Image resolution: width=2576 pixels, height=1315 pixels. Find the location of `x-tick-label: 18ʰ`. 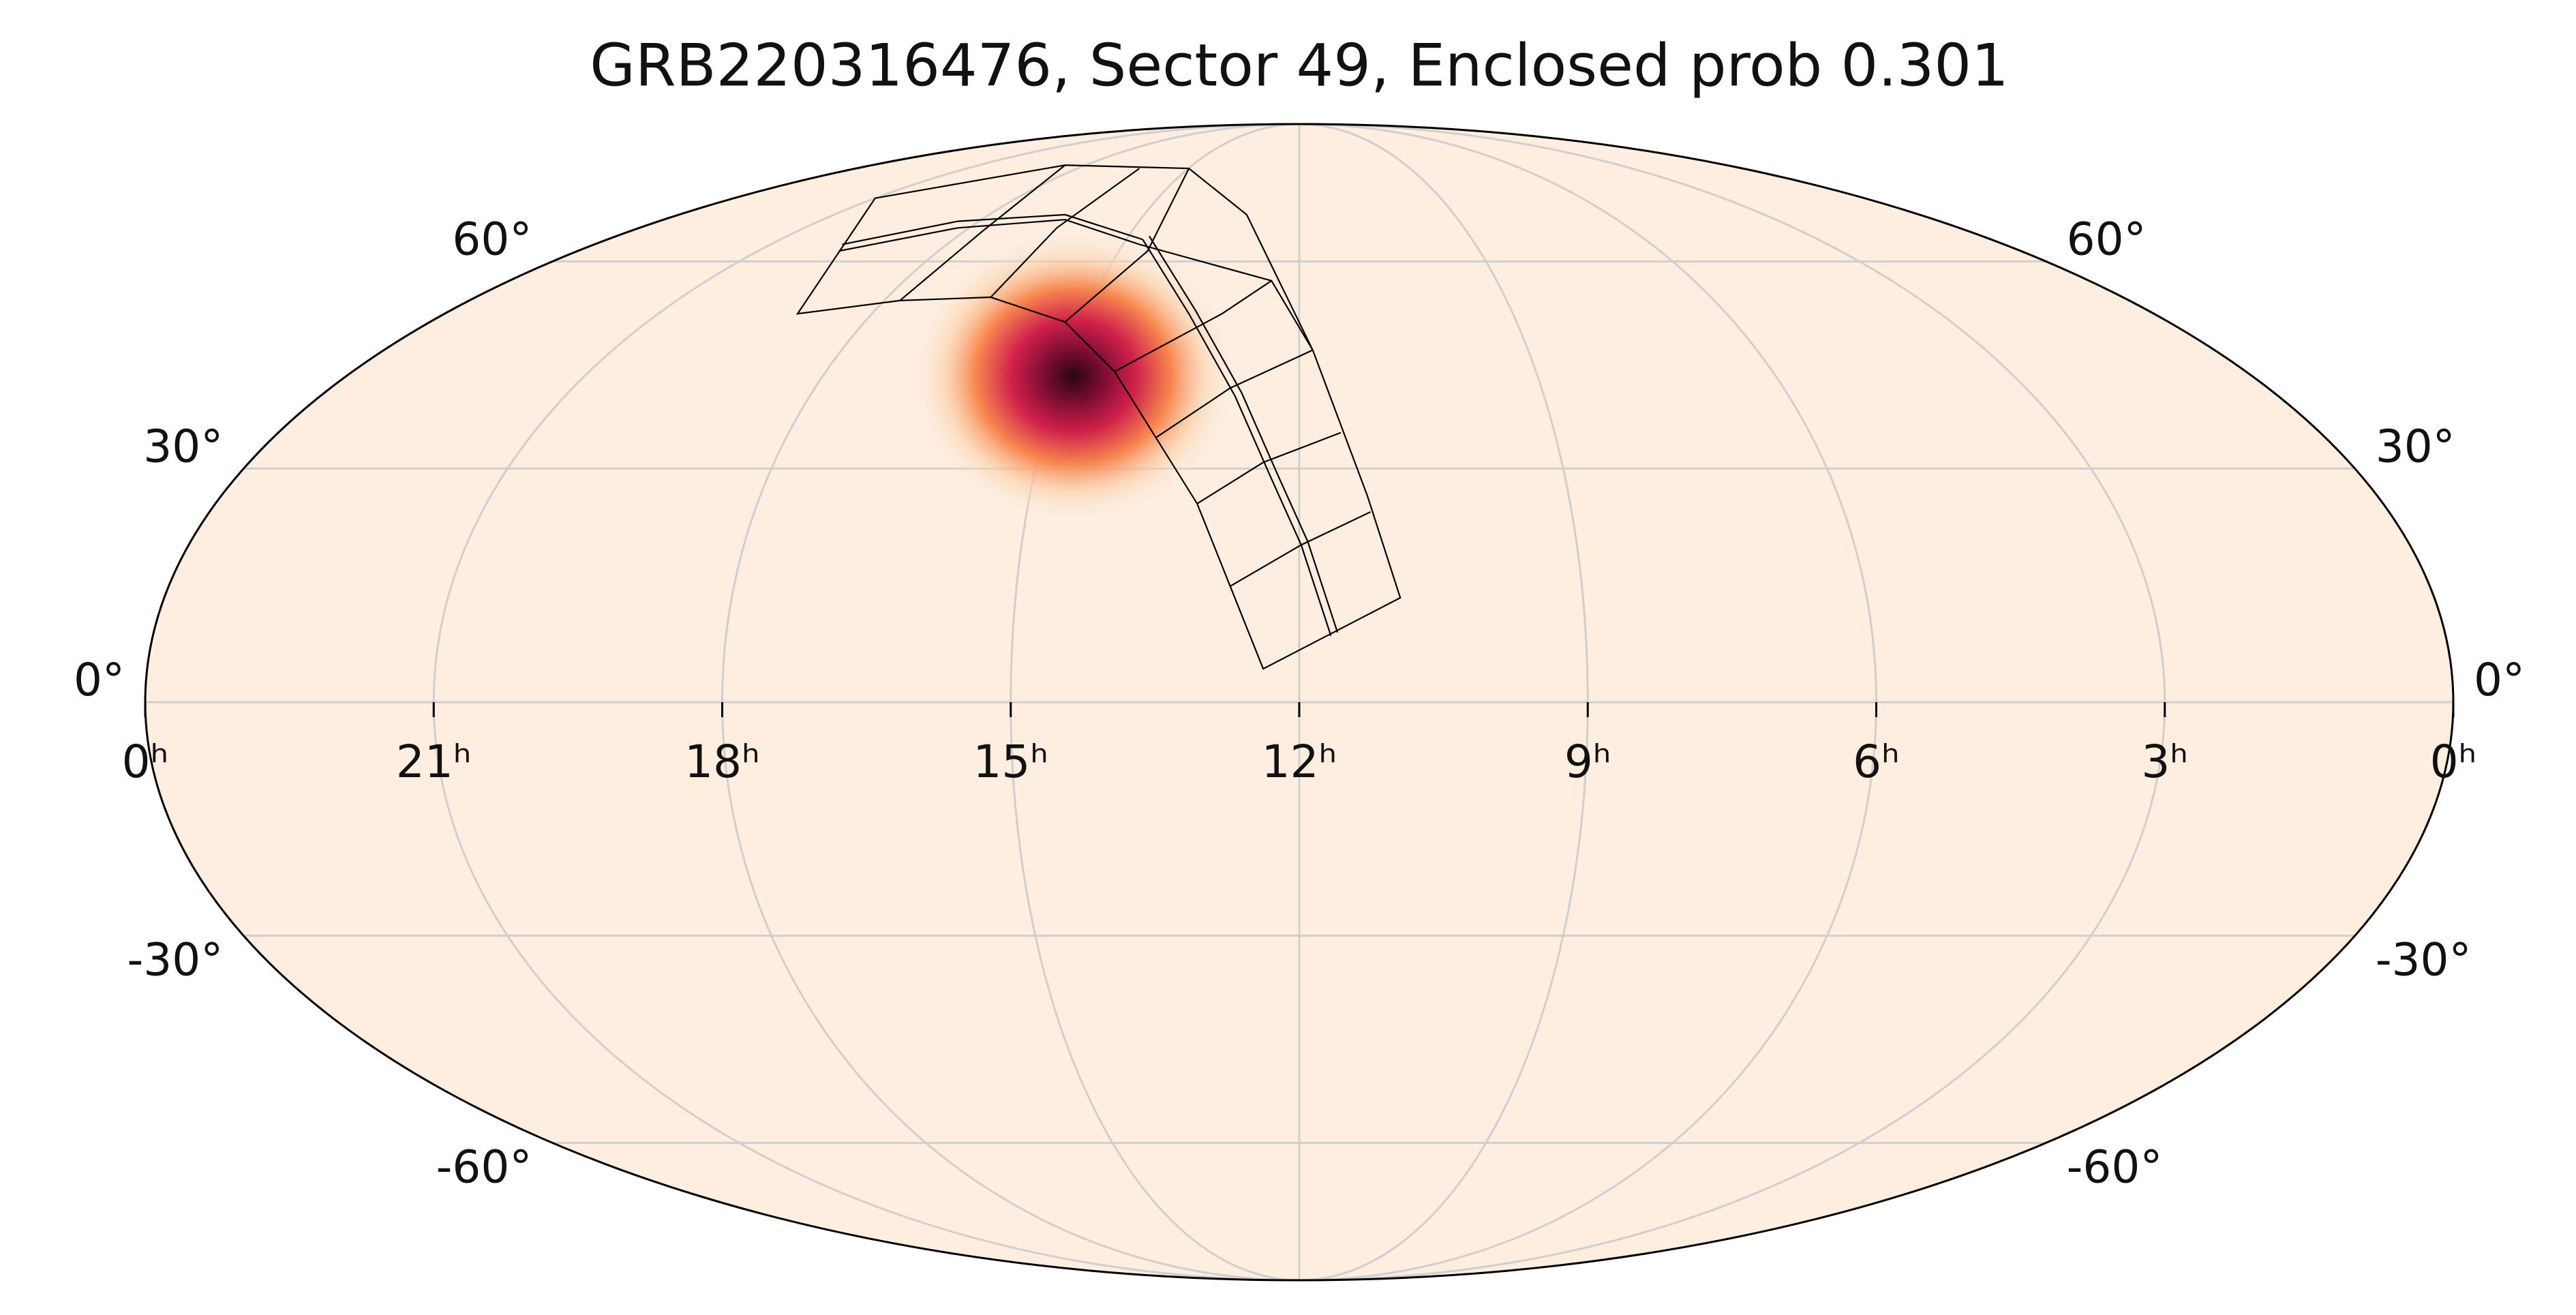

x-tick-label: 18ʰ is located at coordinates (722, 762).